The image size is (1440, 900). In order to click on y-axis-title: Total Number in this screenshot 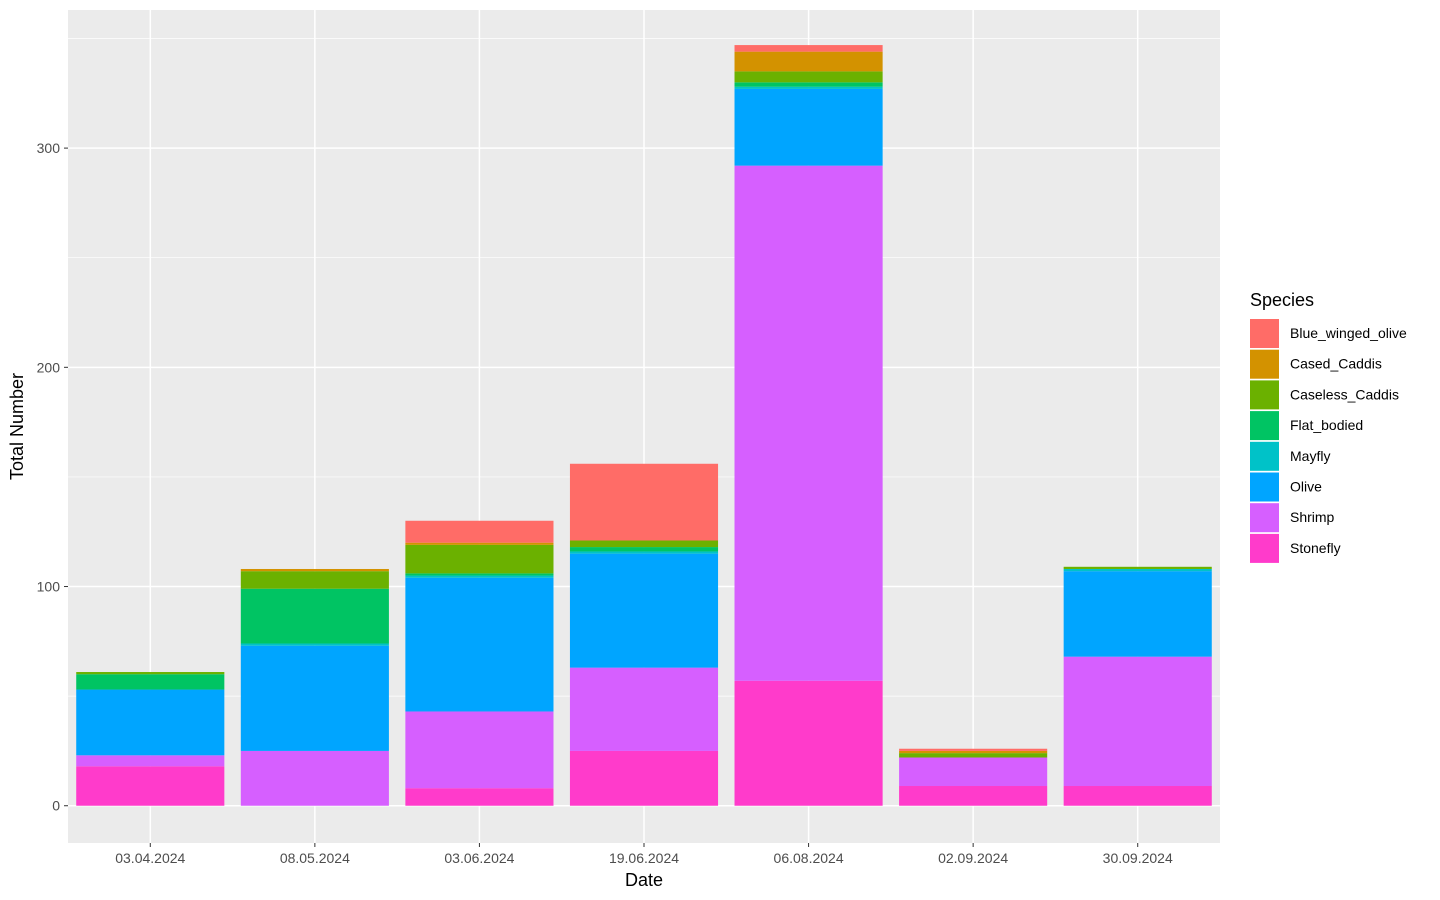, I will do `click(17, 426)`.